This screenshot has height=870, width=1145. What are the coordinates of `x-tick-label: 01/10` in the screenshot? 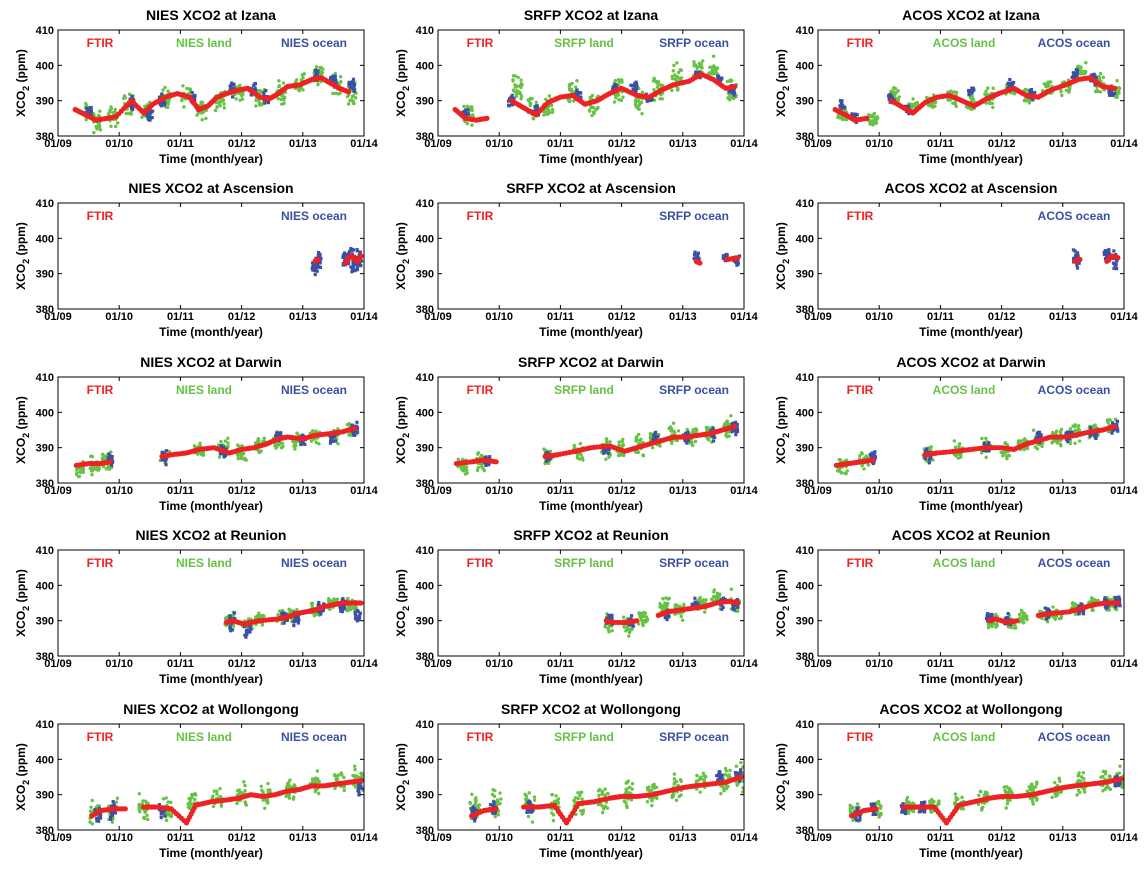 It's located at (879, 317).